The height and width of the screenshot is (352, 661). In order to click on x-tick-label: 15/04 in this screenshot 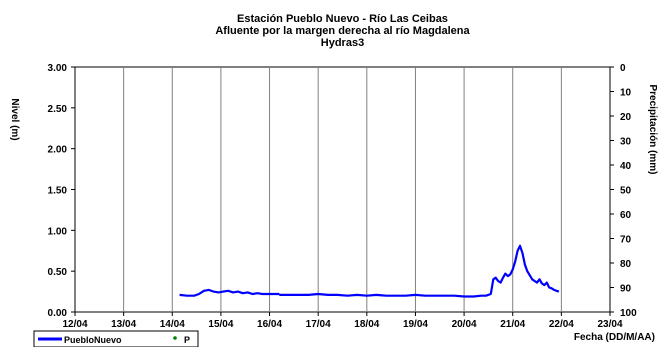, I will do `click(220, 324)`.